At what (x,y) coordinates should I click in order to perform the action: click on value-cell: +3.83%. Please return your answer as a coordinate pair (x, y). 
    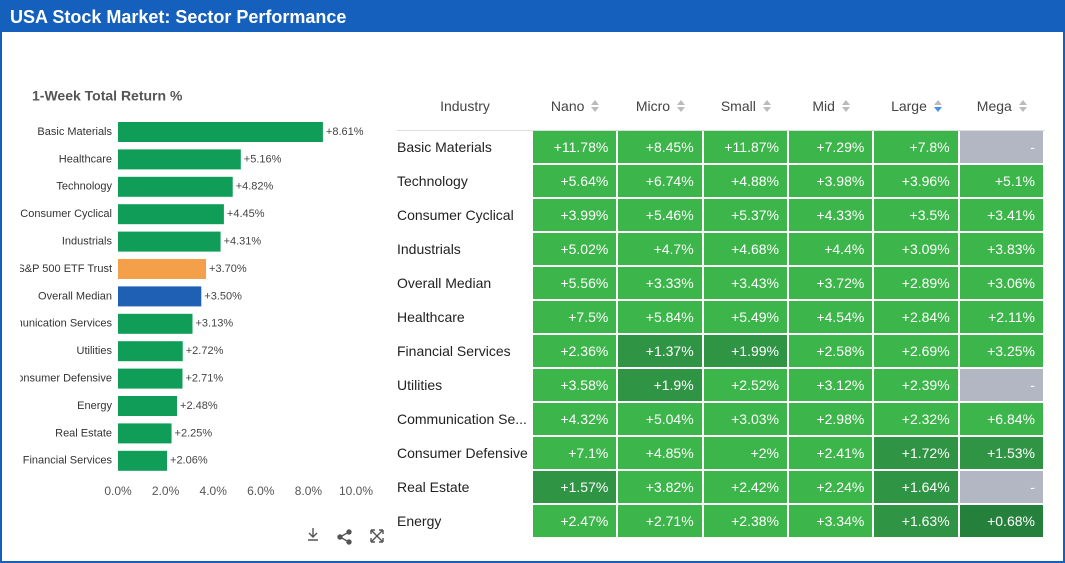
    Looking at the image, I should click on (1002, 250).